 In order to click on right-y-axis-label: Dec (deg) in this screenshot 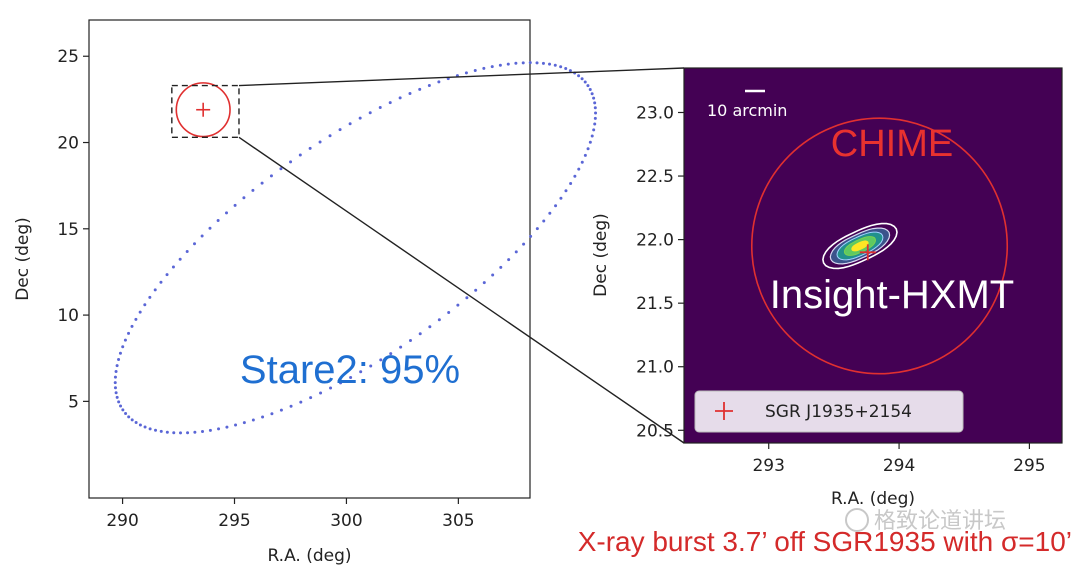, I will do `click(601, 255)`.